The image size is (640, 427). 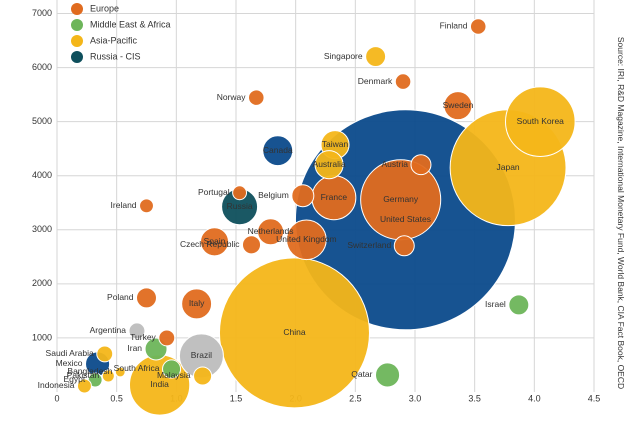 I want to click on y-tick-label: 7000, so click(x=42, y=13).